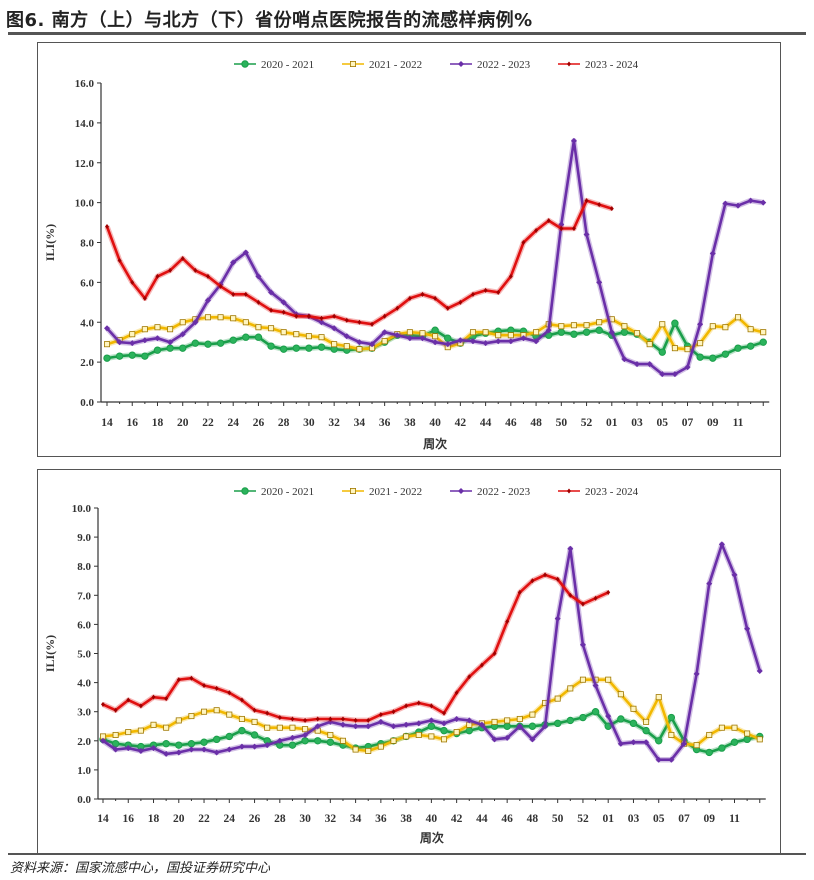 This screenshot has height=880, width=814. I want to click on x-tick-label: 36, so click(381, 819).